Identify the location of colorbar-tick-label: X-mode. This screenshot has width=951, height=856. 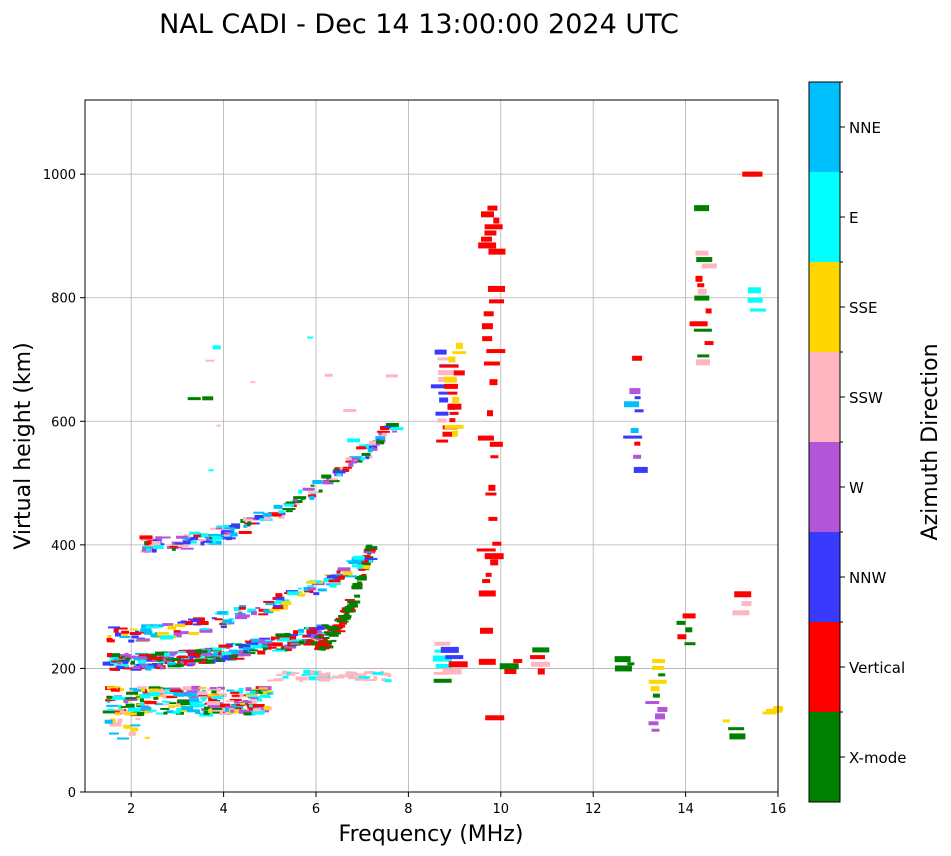
(877, 758).